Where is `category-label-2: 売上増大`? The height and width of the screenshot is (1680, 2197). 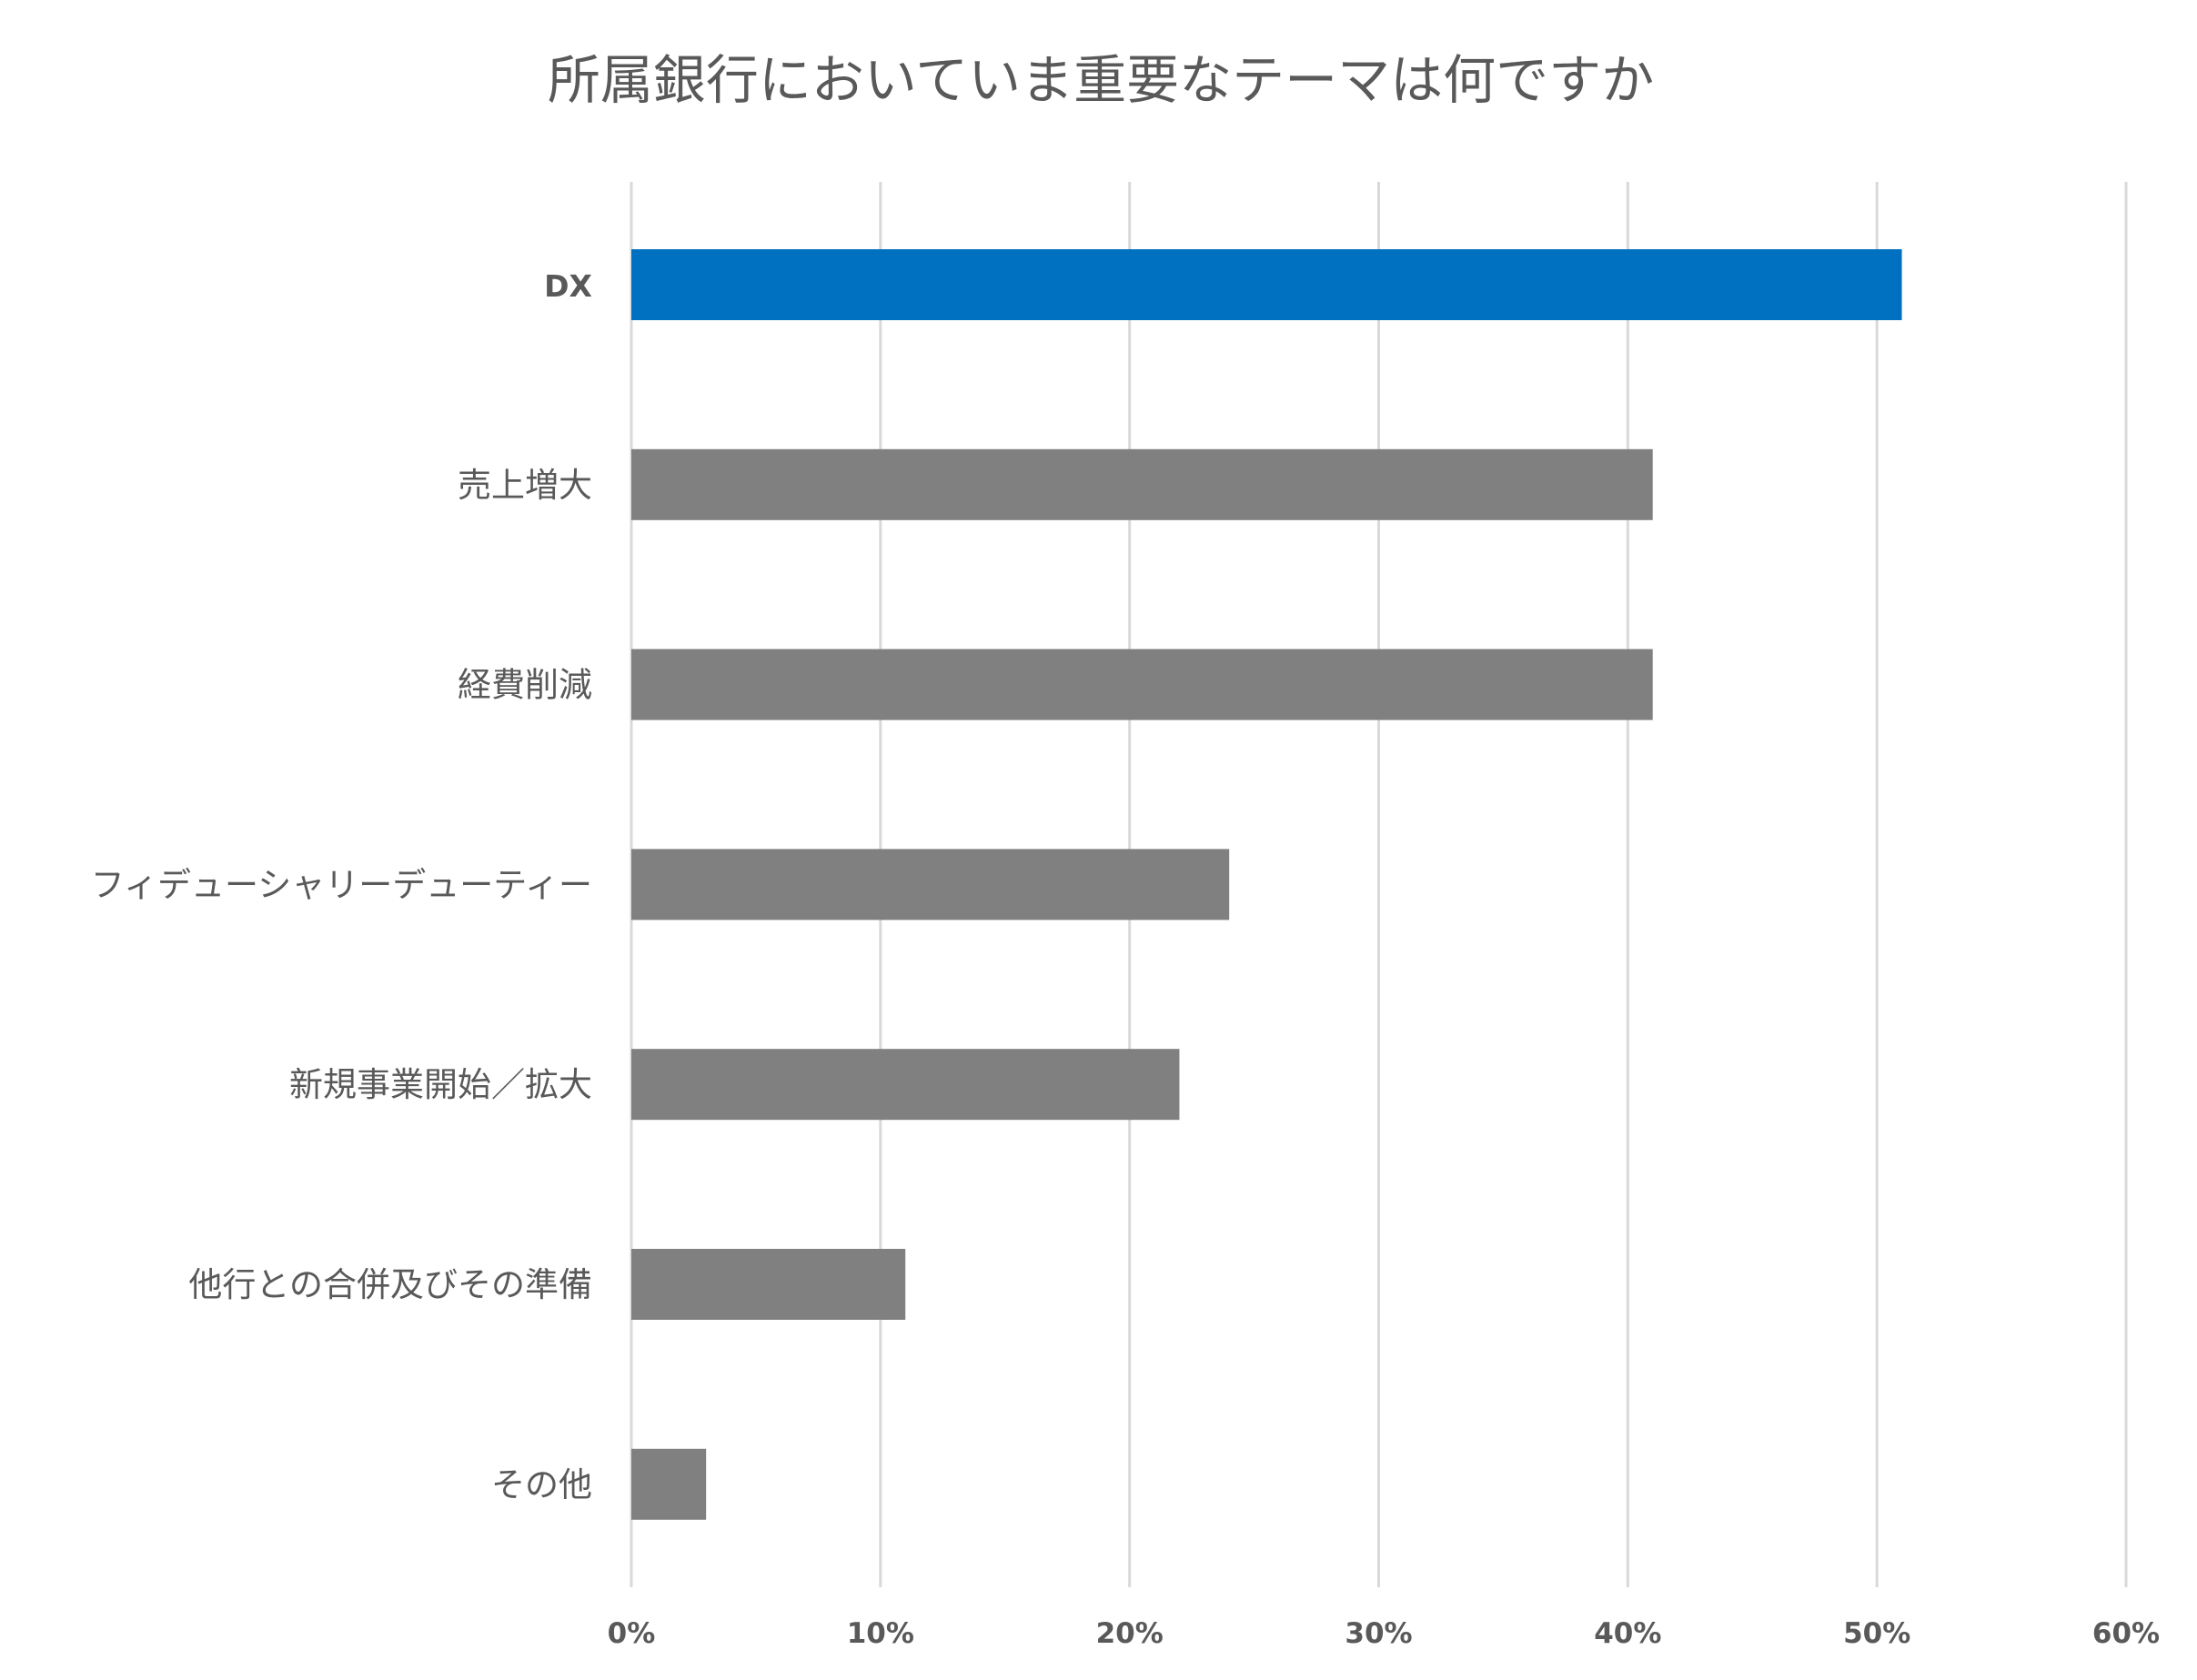 category-label-2: 売上増大 is located at coordinates (525, 486).